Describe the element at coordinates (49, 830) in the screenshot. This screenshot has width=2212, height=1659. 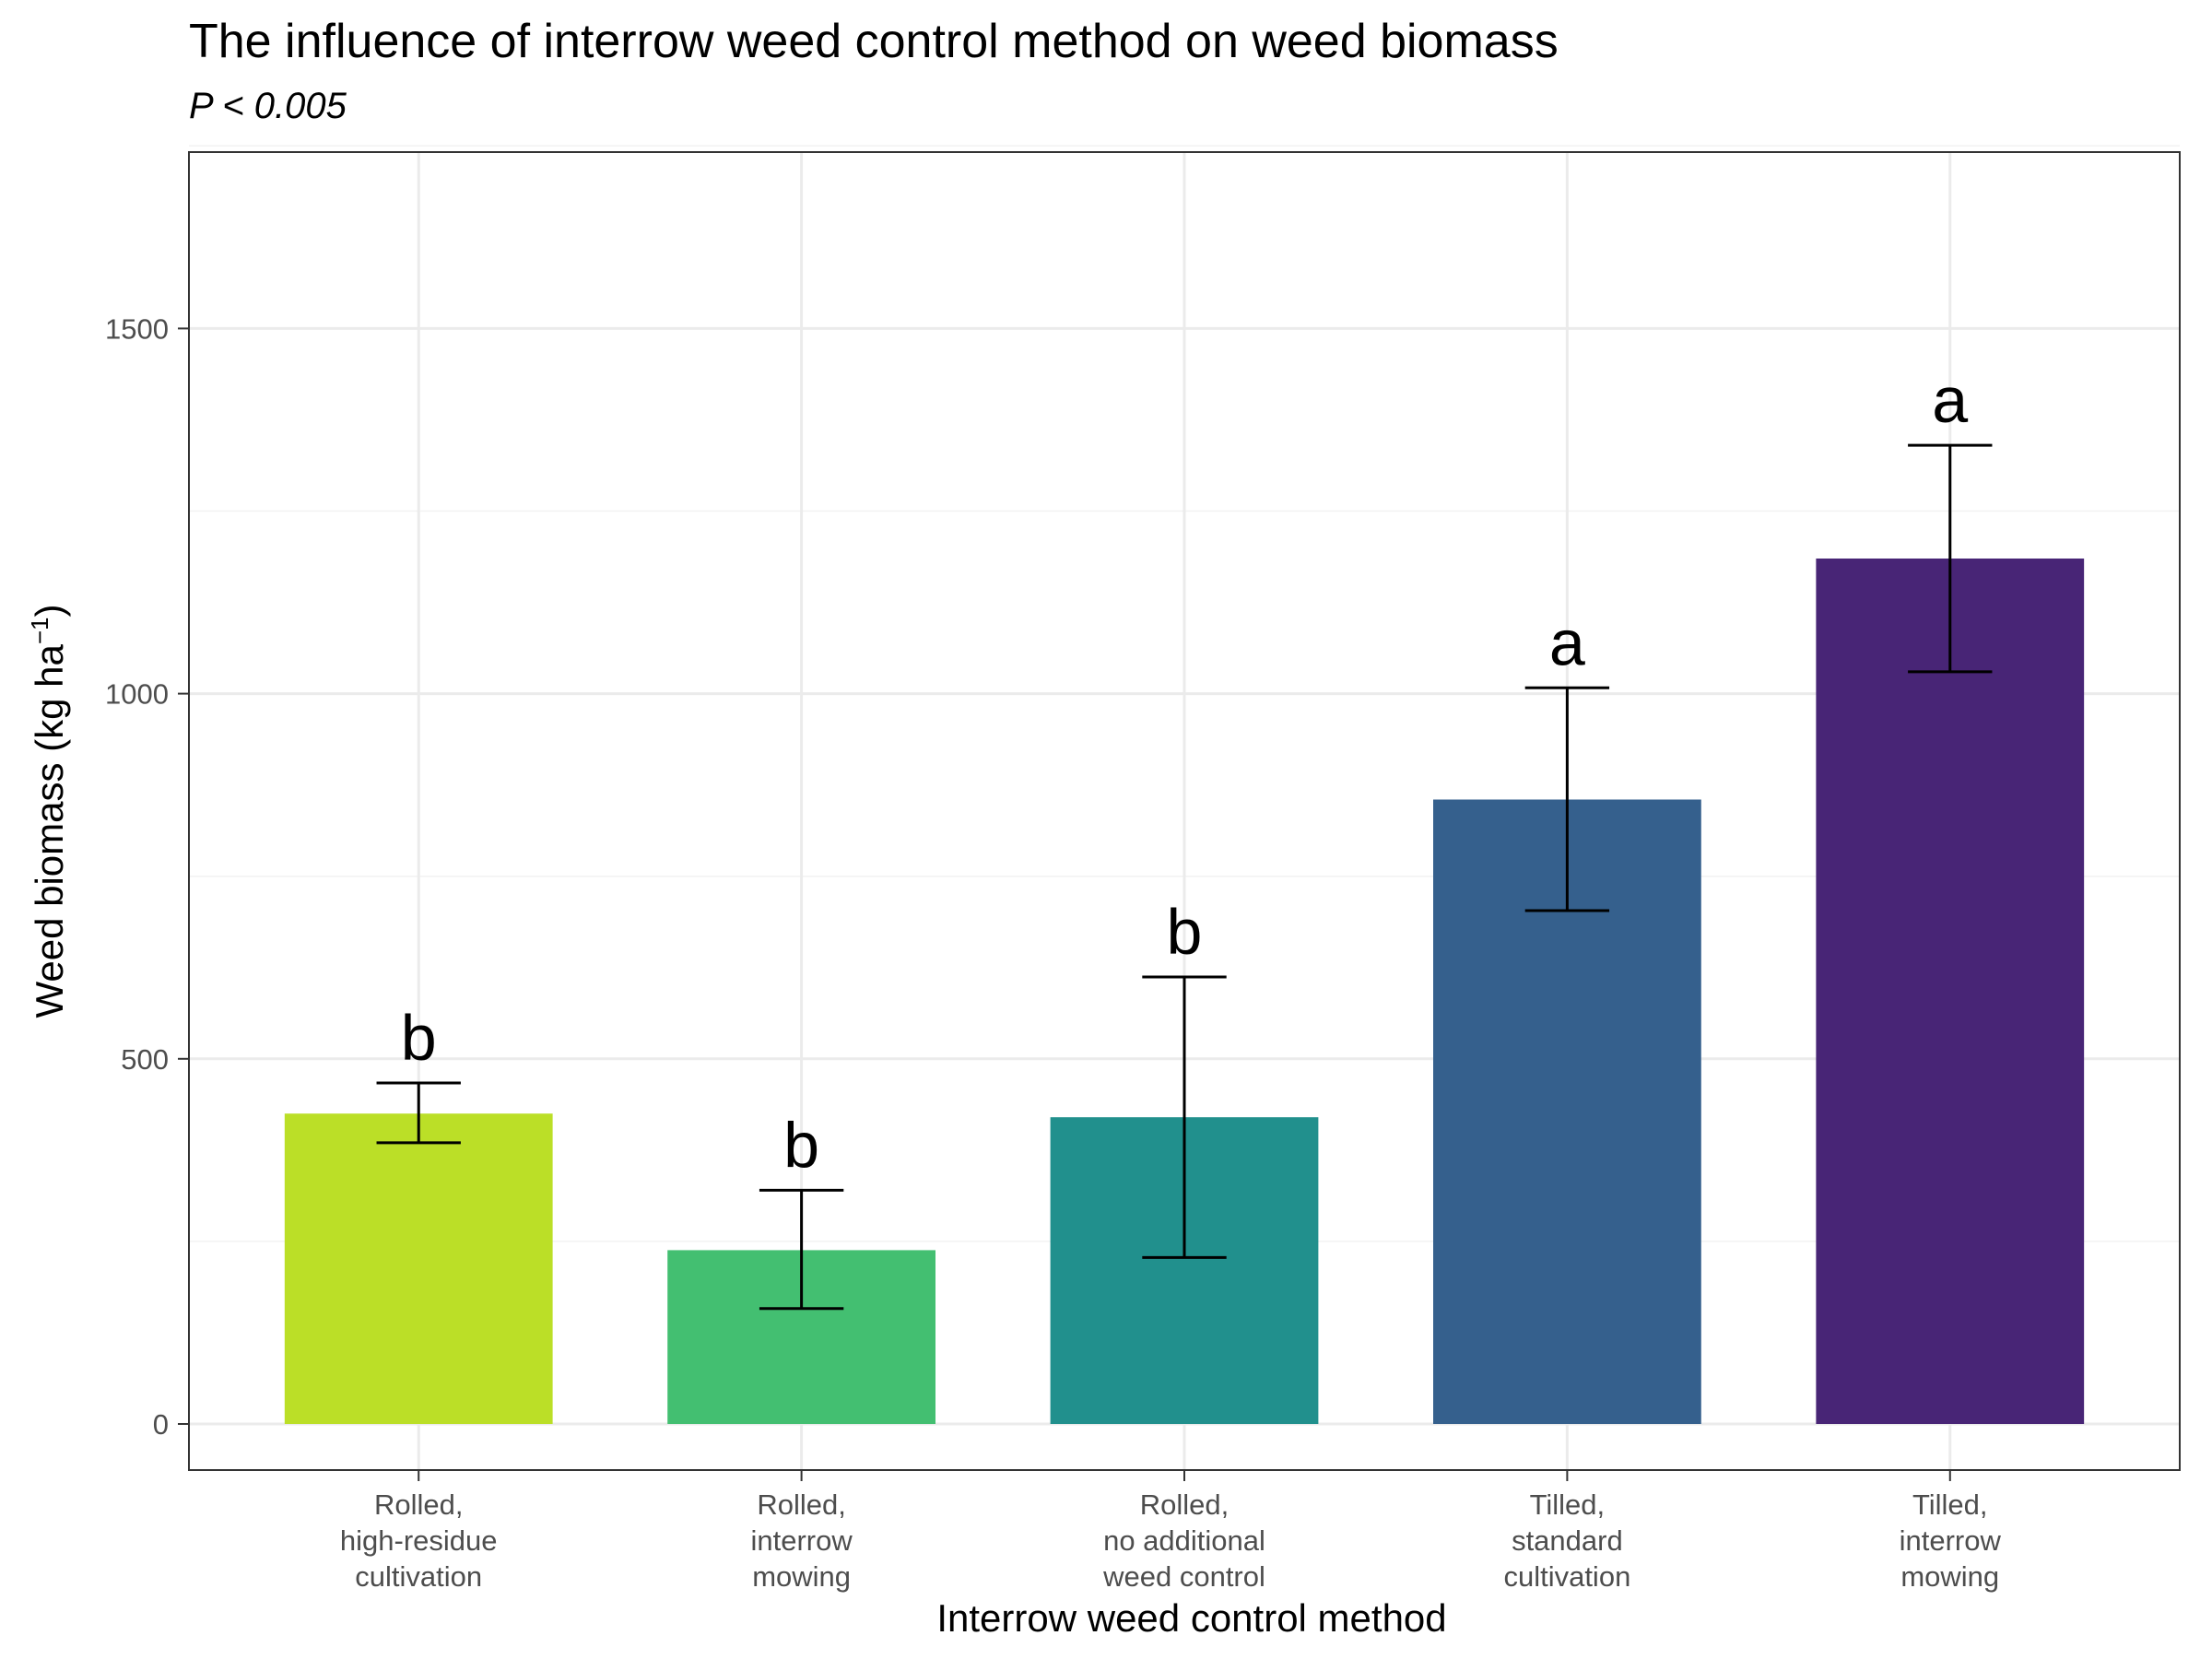
I see `y-axis-title-main: Weed biomass (kg ha` at that location.